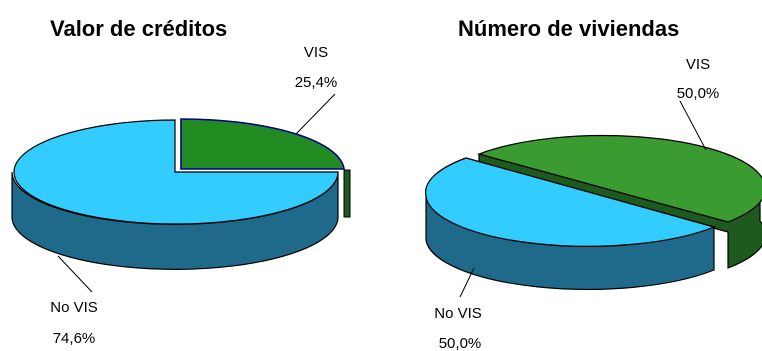 The image size is (762, 351). I want to click on label-no-vis-value: 74,6%, so click(74, 338).